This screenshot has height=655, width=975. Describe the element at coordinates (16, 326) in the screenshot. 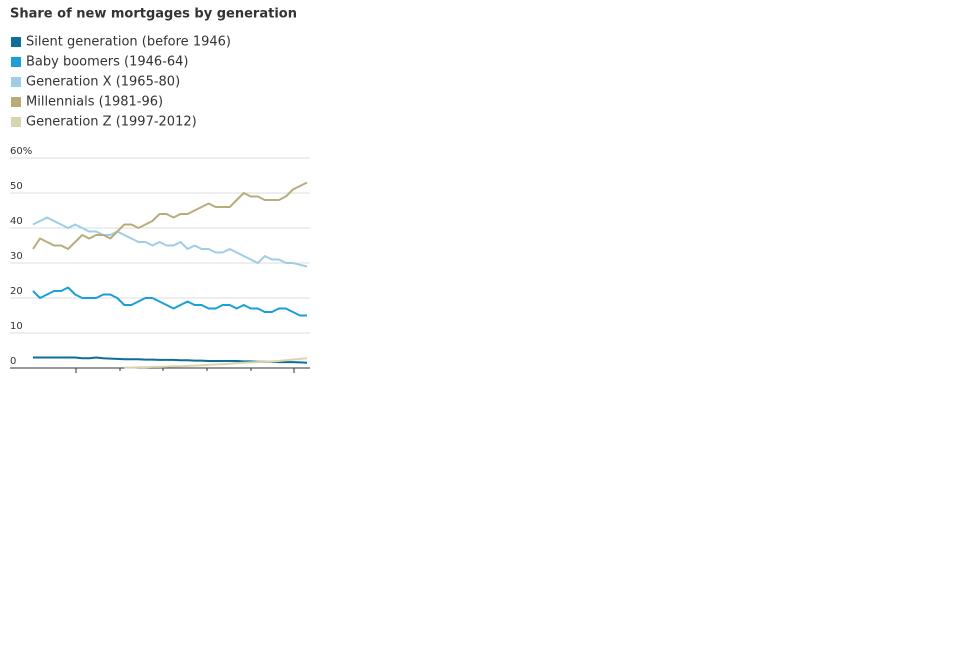

I see `y-tick-label: 10` at that location.